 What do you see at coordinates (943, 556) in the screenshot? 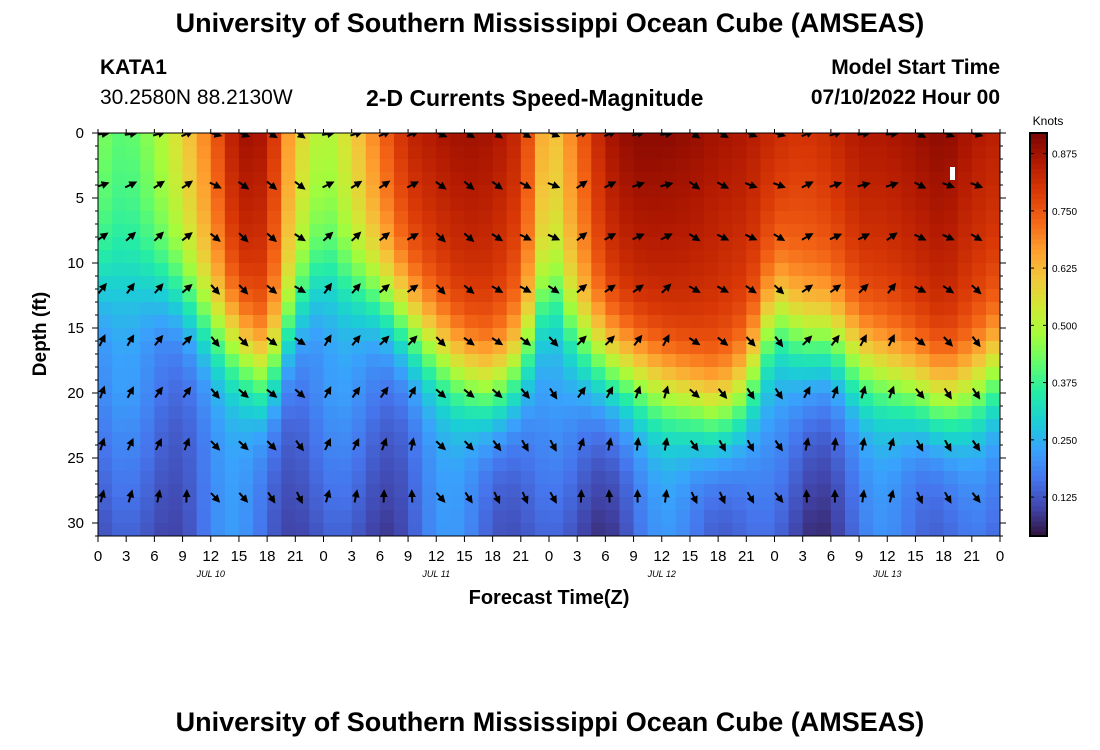
I see `x-tick-label: 18` at bounding box center [943, 556].